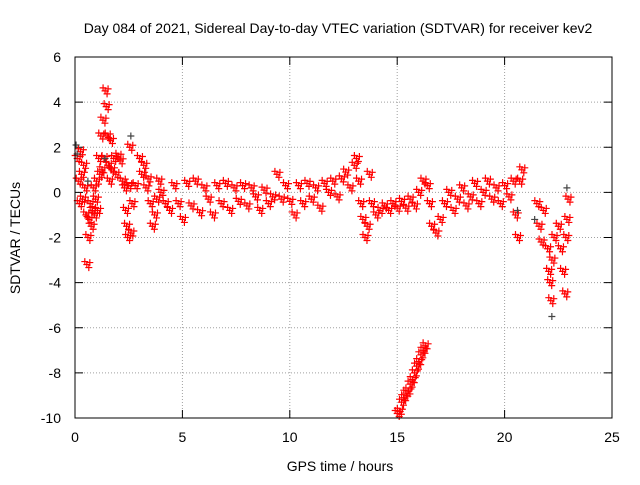  What do you see at coordinates (55, 238) in the screenshot?
I see `y-tick-label: -2` at bounding box center [55, 238].